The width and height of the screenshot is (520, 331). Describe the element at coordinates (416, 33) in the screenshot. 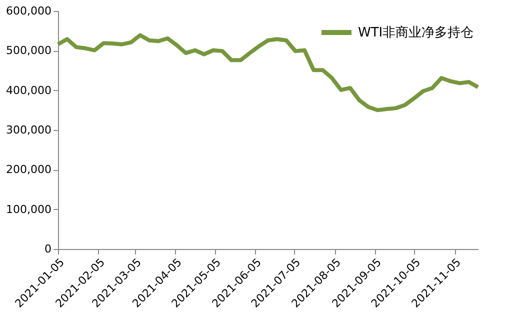

I see `legend-label: WTI非商业净多持仓` at that location.